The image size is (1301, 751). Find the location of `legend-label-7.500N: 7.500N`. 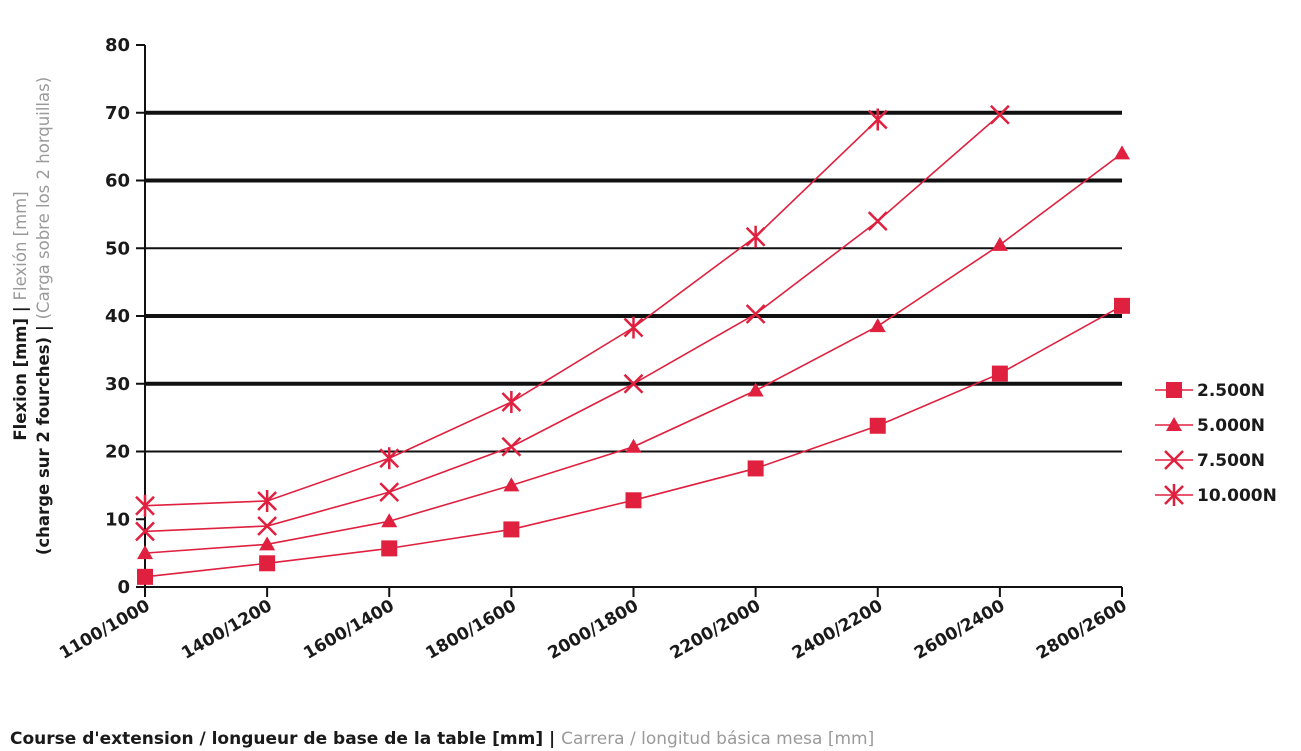

legend-label-7.500N: 7.500N is located at coordinates (1231, 461).